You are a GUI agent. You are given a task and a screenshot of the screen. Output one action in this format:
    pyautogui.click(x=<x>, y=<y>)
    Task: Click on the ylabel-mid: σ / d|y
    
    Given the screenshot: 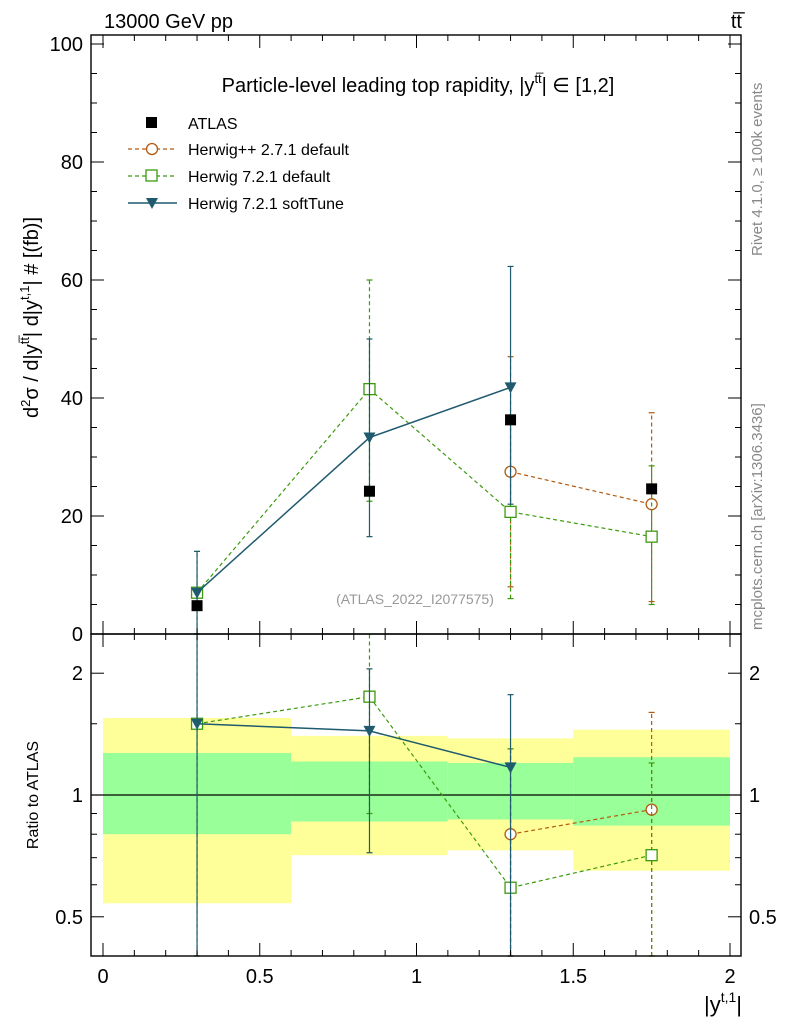 What is the action you would take?
    pyautogui.click(x=32, y=371)
    